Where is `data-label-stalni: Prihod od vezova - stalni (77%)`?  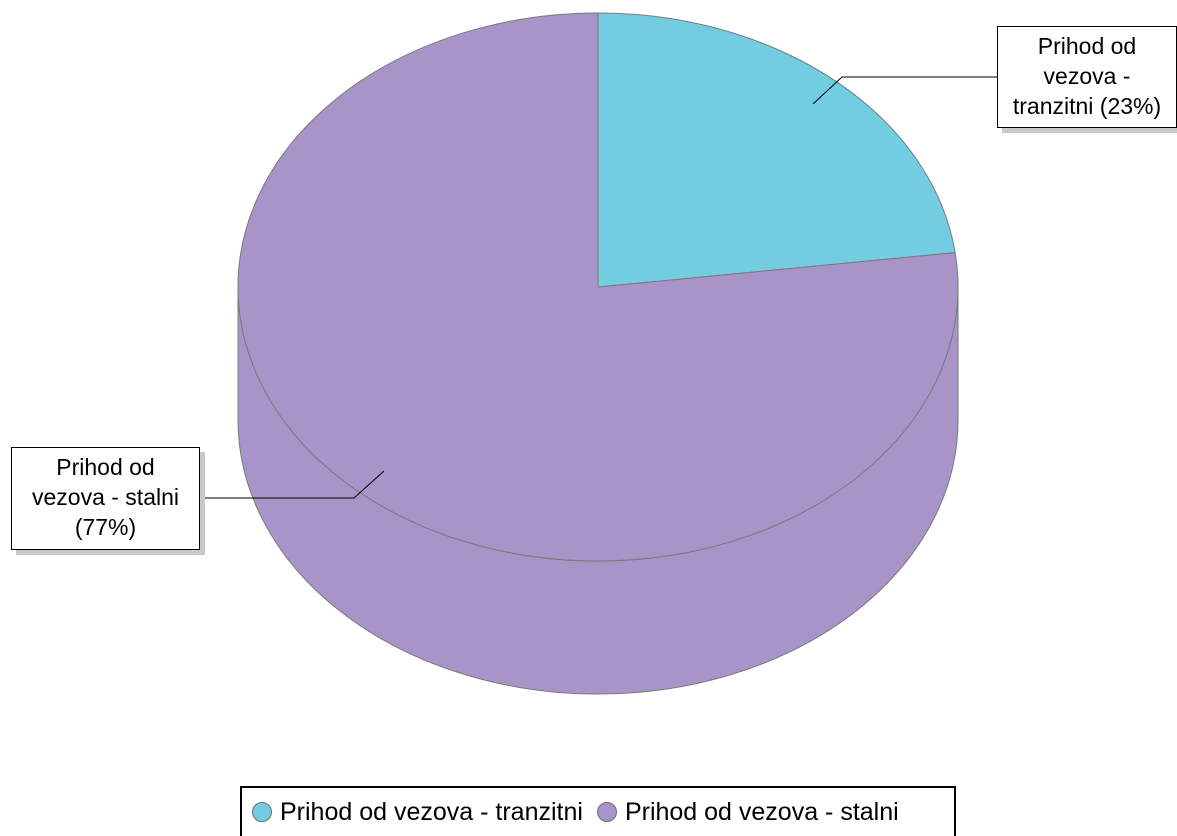
data-label-stalni: Prihod od vezova - stalni (77%) is located at coordinates (105, 498).